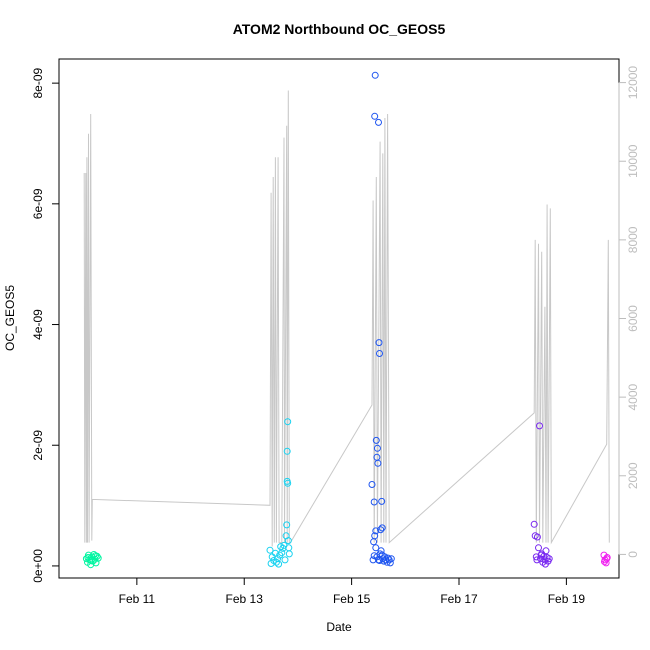 Image resolution: width=650 pixels, height=650 pixels. What do you see at coordinates (38, 445) in the screenshot?
I see `y-tick-label: 2e-09` at bounding box center [38, 445].